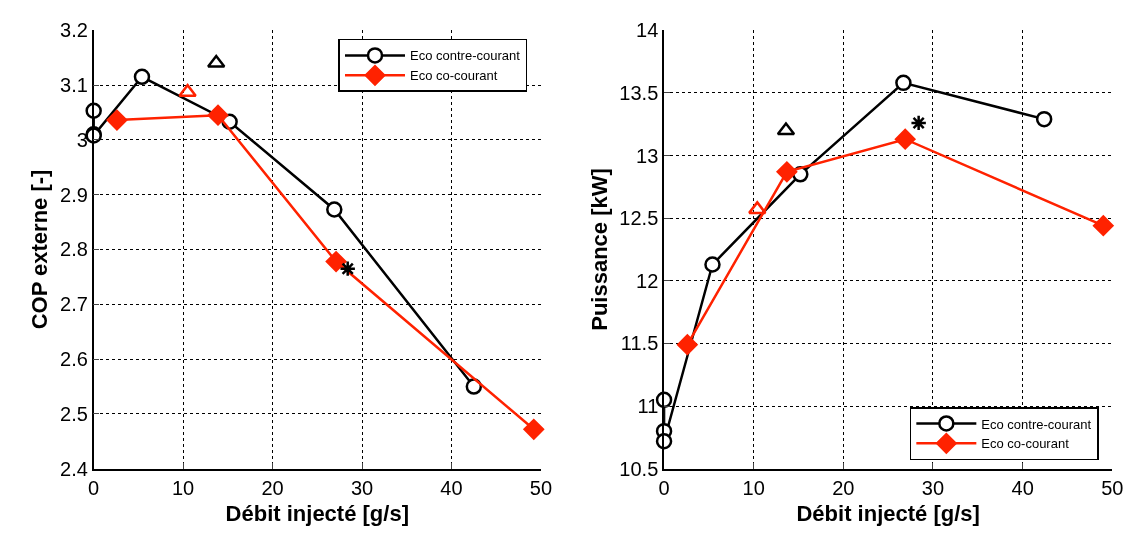 The height and width of the screenshot is (546, 1142). Describe the element at coordinates (74, 304) in the screenshot. I see `y-tick-label: 2.7` at that location.